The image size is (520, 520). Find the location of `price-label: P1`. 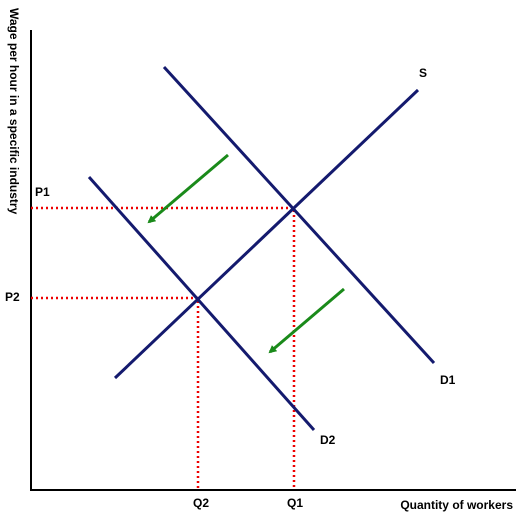

price-label: P1 is located at coordinates (42, 192).